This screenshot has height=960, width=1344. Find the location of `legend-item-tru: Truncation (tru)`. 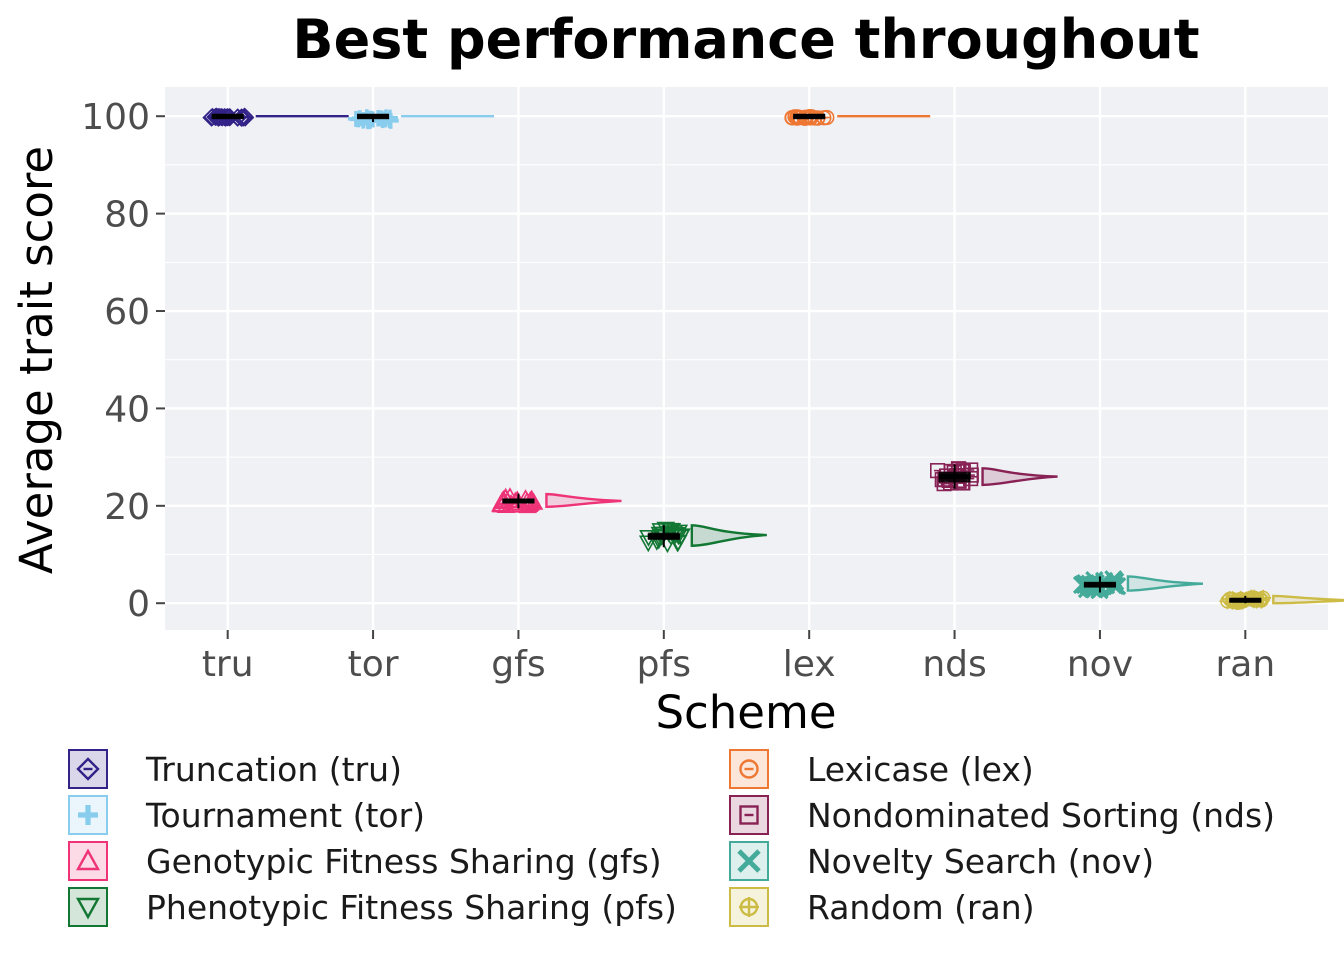

legend-item-tru: Truncation (tru) is located at coordinates (235, 769).